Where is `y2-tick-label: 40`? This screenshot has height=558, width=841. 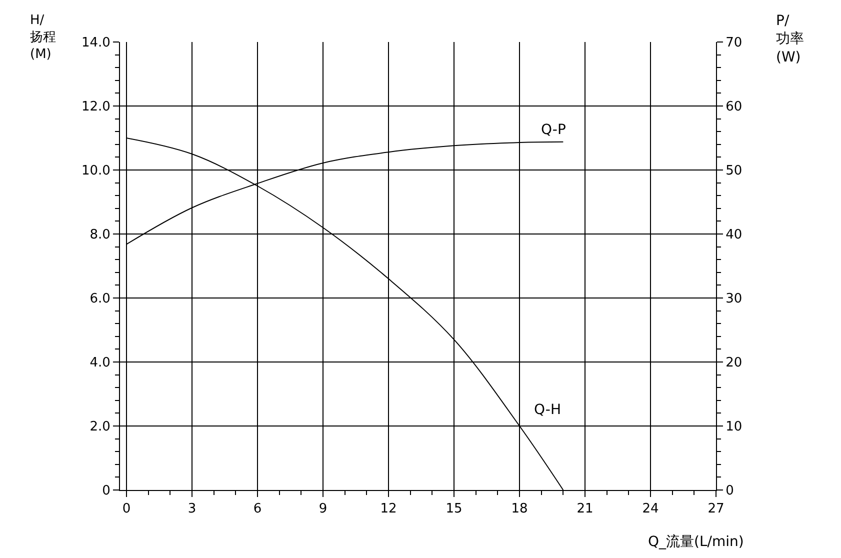
y2-tick-label: 40 is located at coordinates (734, 235).